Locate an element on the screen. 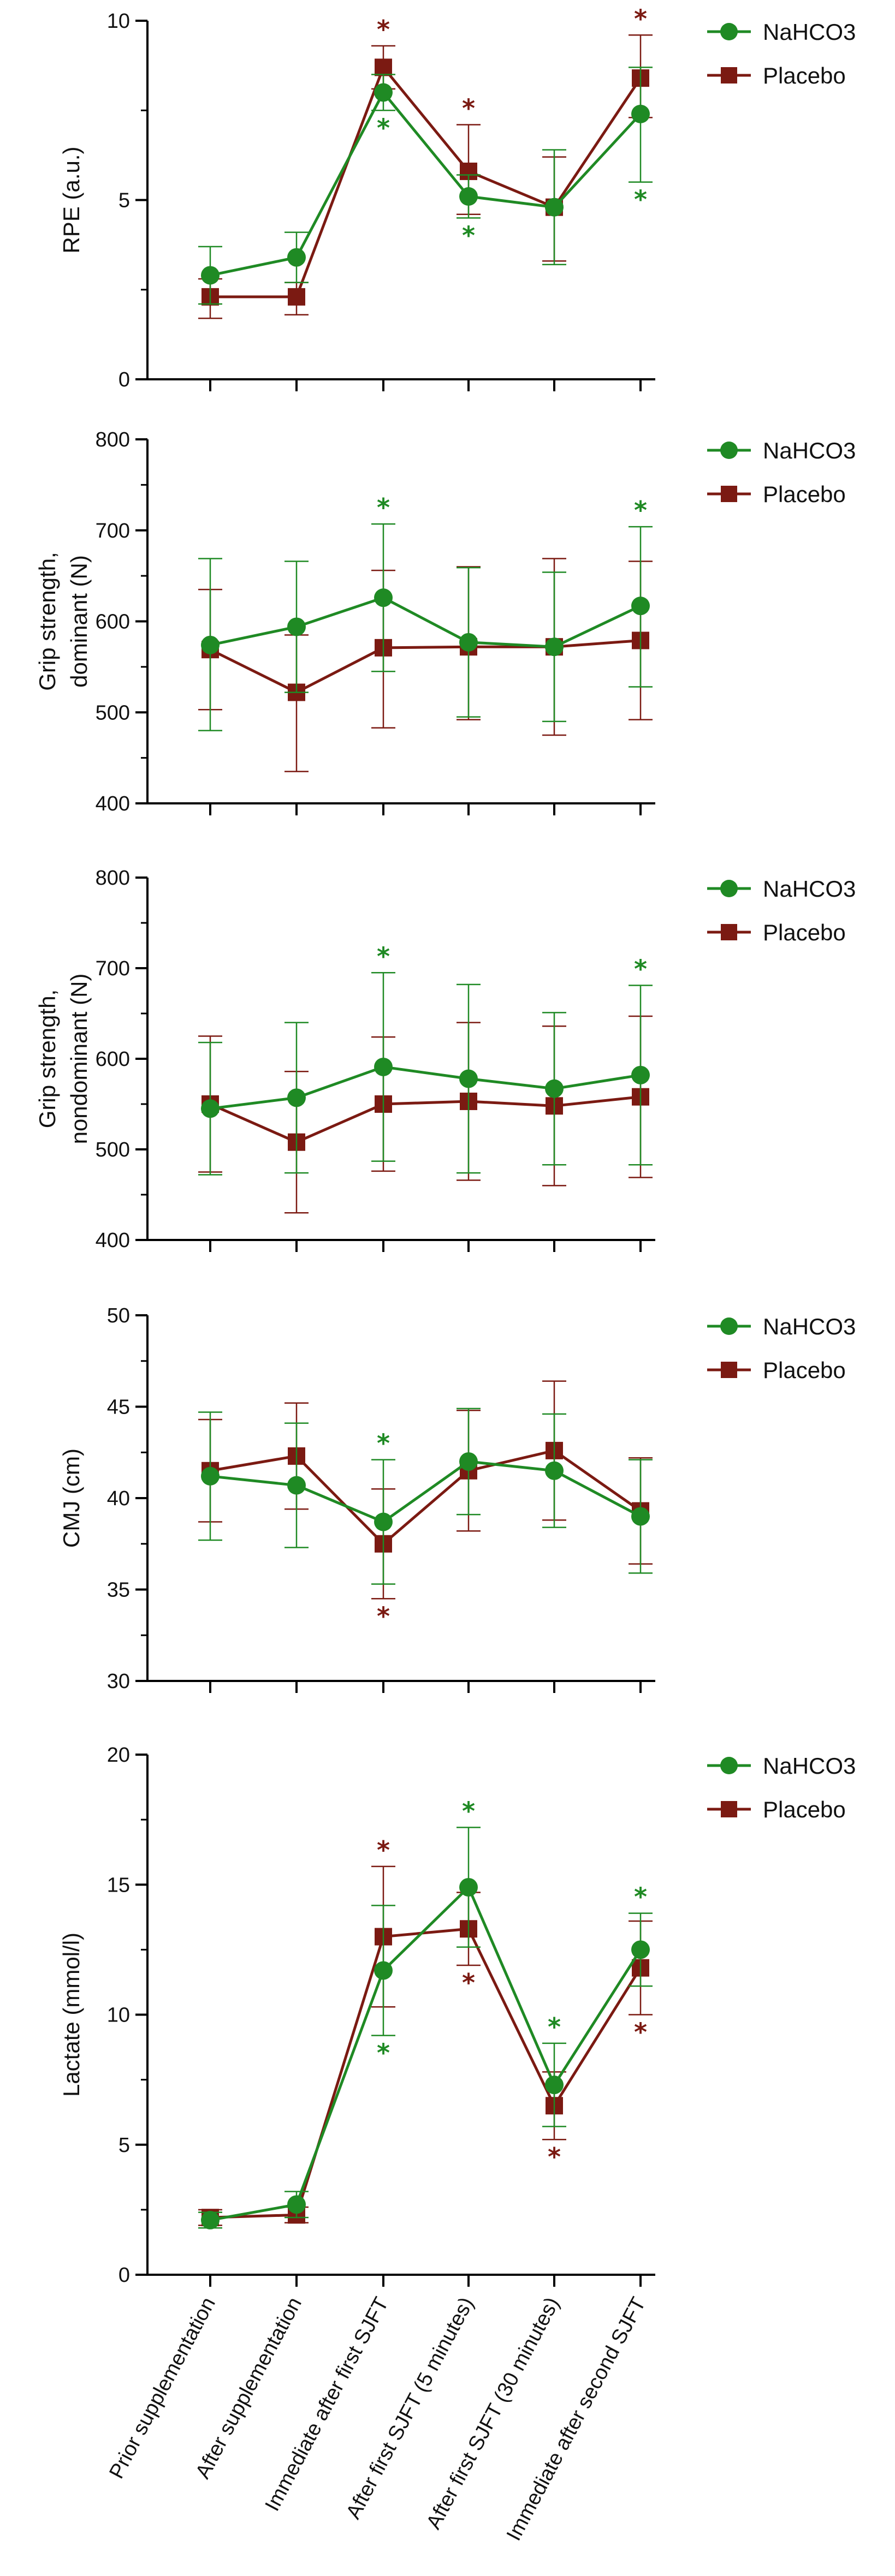 Image resolution: width=895 pixels, height=2576 pixels. chart-panel-1: 0 5 10 RPE (a.u.) * * * * * * NaHCO3 Placebo is located at coordinates (457, 197).